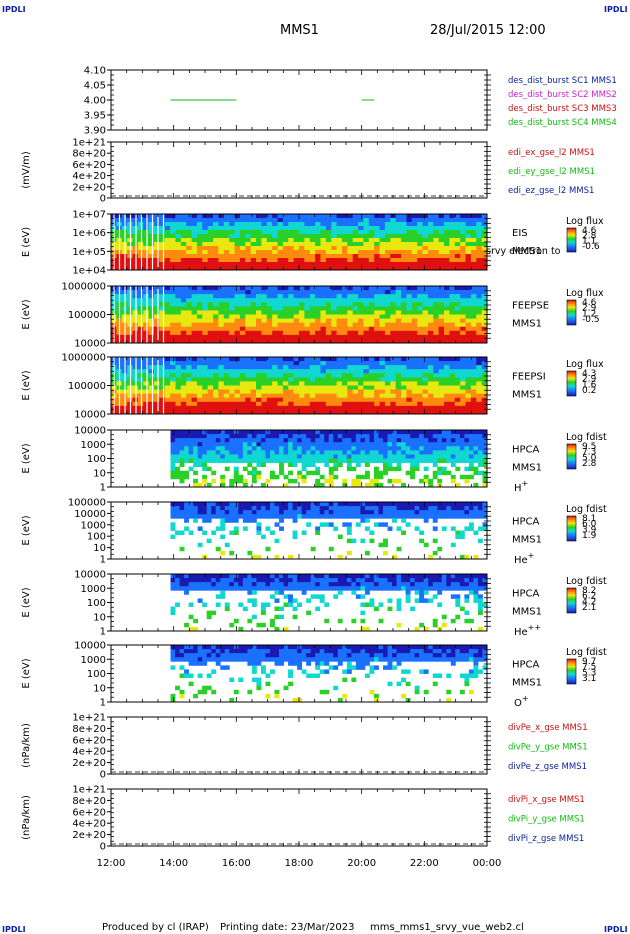 This screenshot has width=630, height=934. What do you see at coordinates (562, 109) in the screenshot?
I see `legend-1-3: des_dist_burst SC3 MMS3` at bounding box center [562, 109].